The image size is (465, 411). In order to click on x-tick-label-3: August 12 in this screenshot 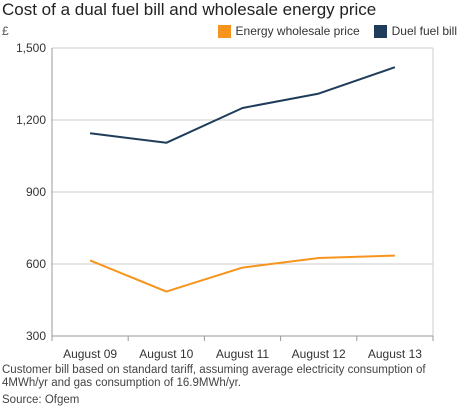, I will do `click(319, 354)`.